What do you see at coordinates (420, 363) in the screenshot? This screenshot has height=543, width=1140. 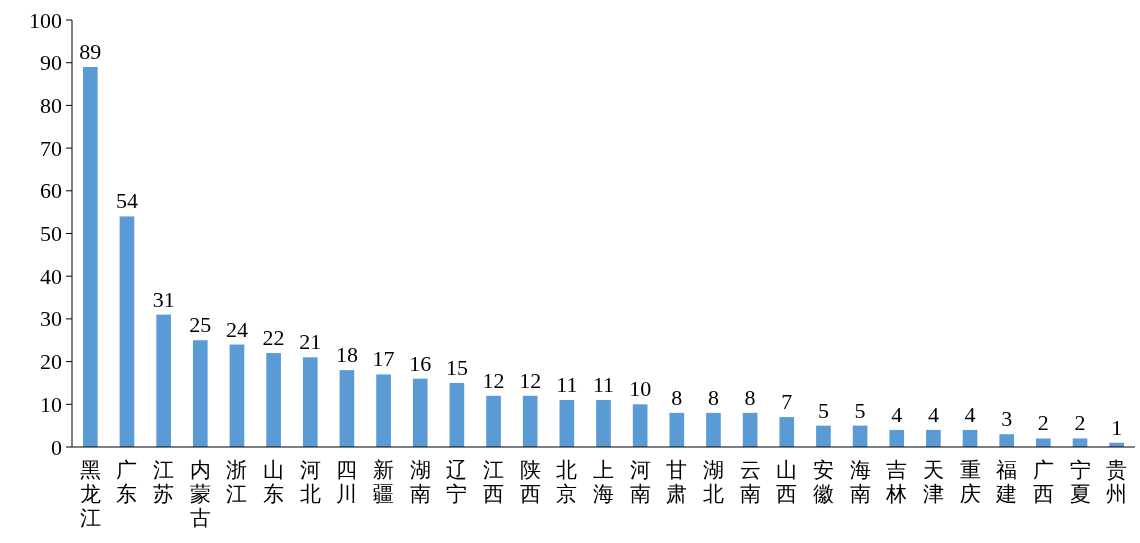 I see `data-label: 16` at bounding box center [420, 363].